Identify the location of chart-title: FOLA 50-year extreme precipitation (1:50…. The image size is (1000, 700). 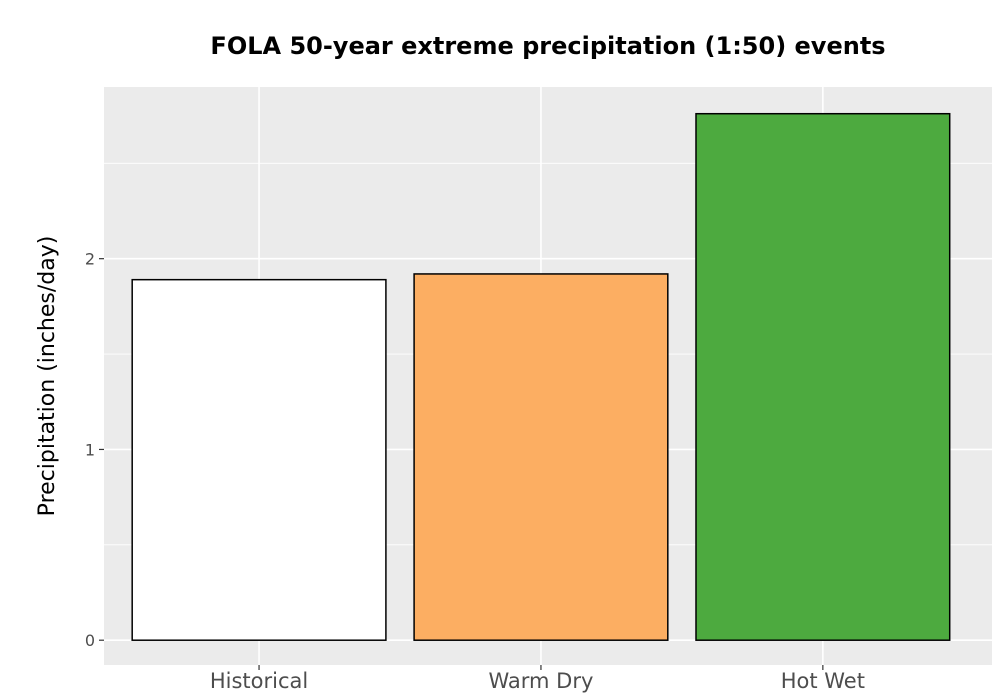
(547, 46).